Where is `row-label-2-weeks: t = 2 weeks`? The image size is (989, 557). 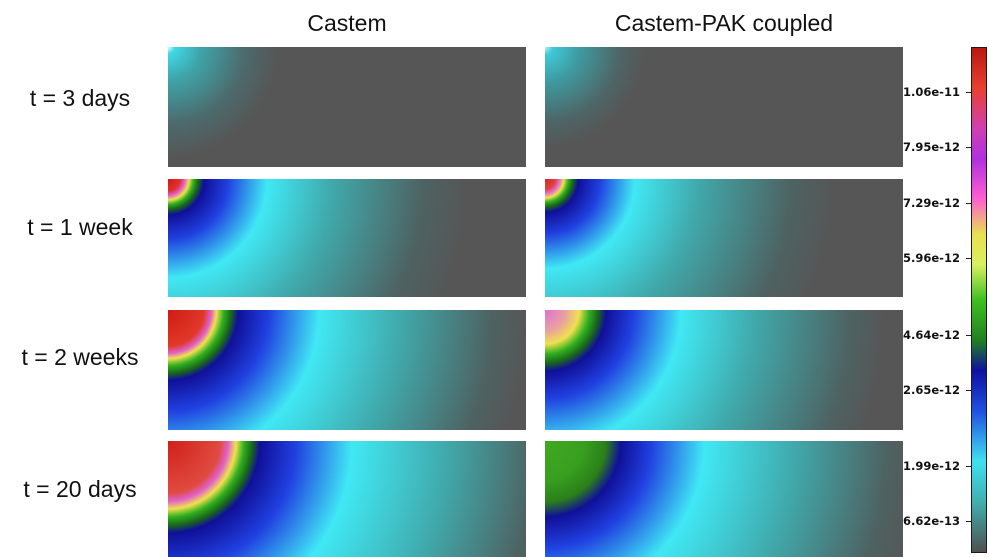 row-label-2-weeks: t = 2 weeks is located at coordinates (80, 357).